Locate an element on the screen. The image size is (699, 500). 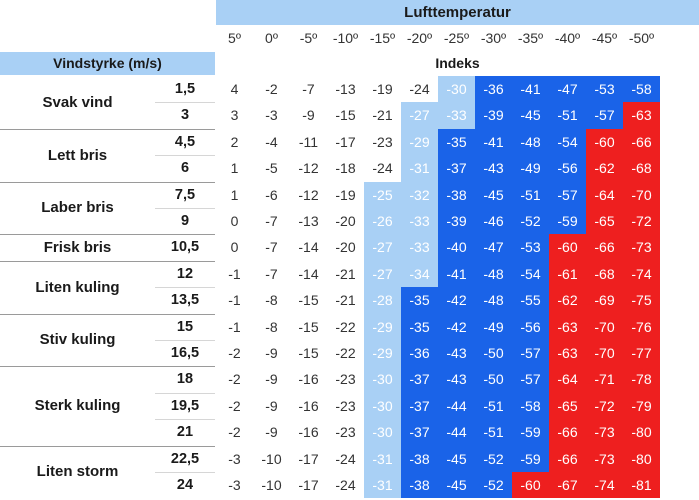
index-cell: -14 is located at coordinates (308, 247).